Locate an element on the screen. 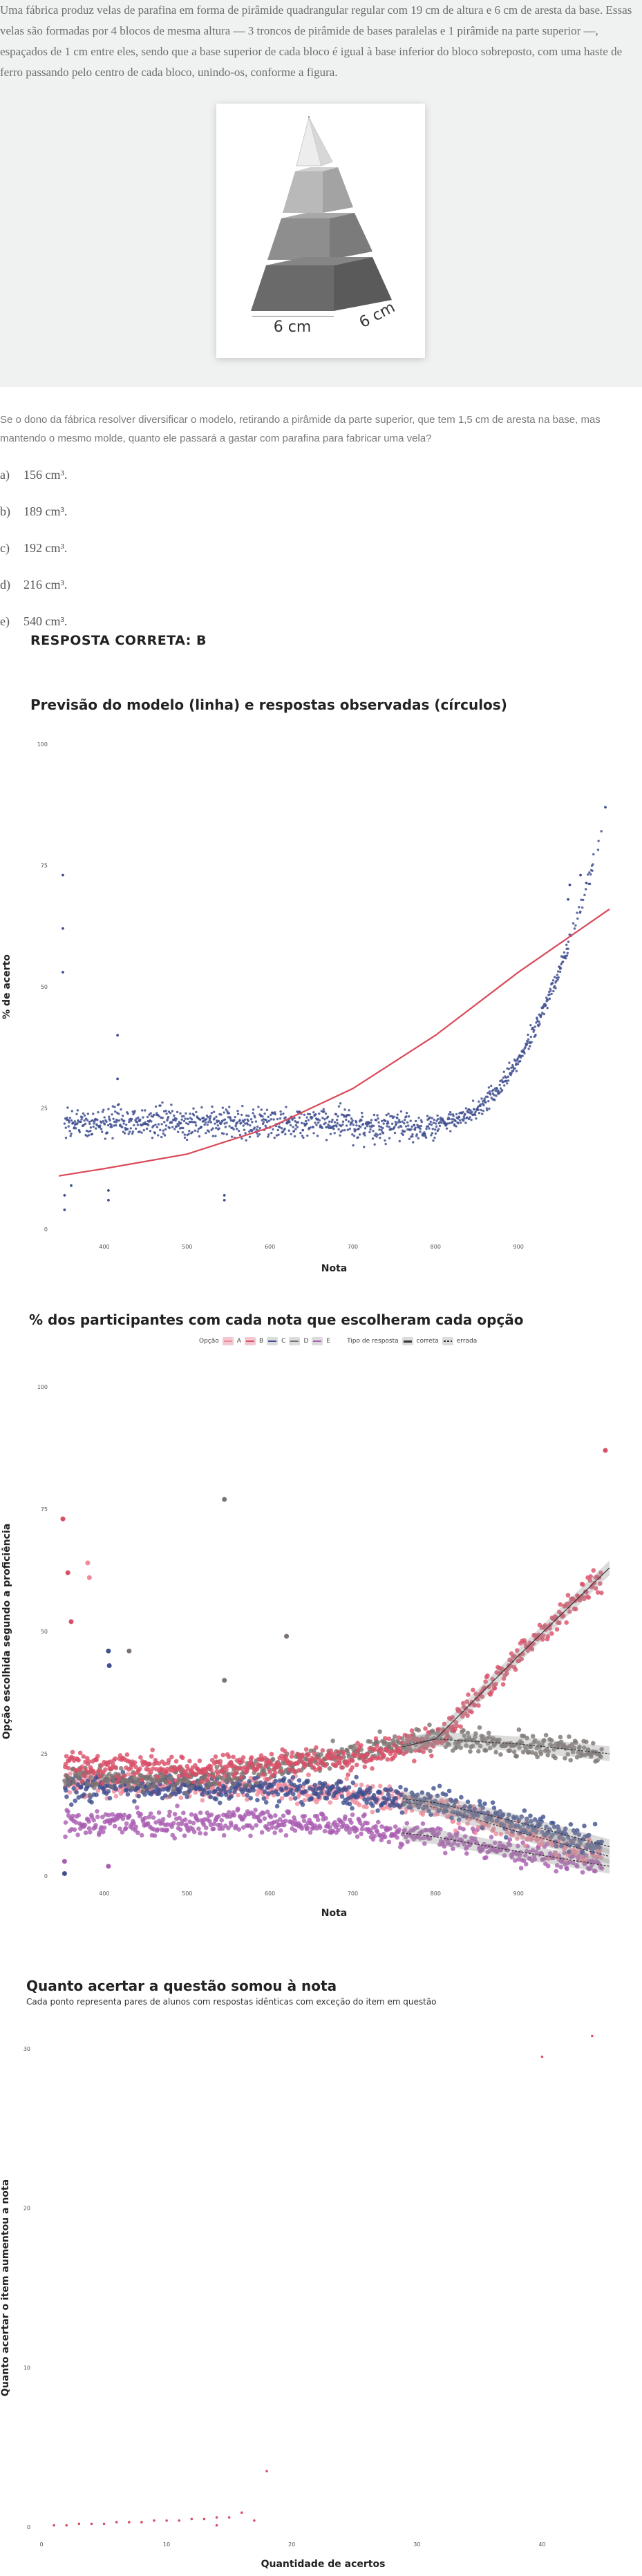  pyramid-candle-illustration: 6 cm 6 cm is located at coordinates (324, 226).